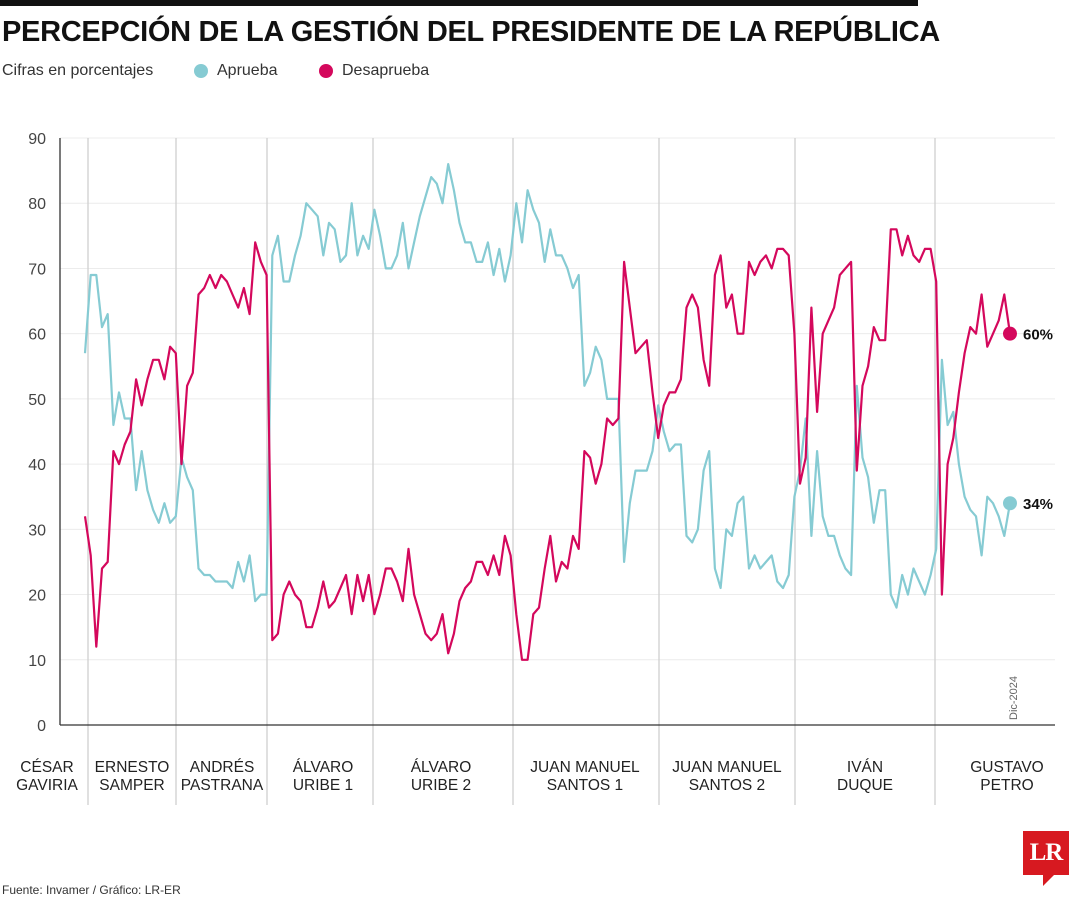  What do you see at coordinates (47, 785) in the screenshot?
I see `period-label: GAVIRIA` at bounding box center [47, 785].